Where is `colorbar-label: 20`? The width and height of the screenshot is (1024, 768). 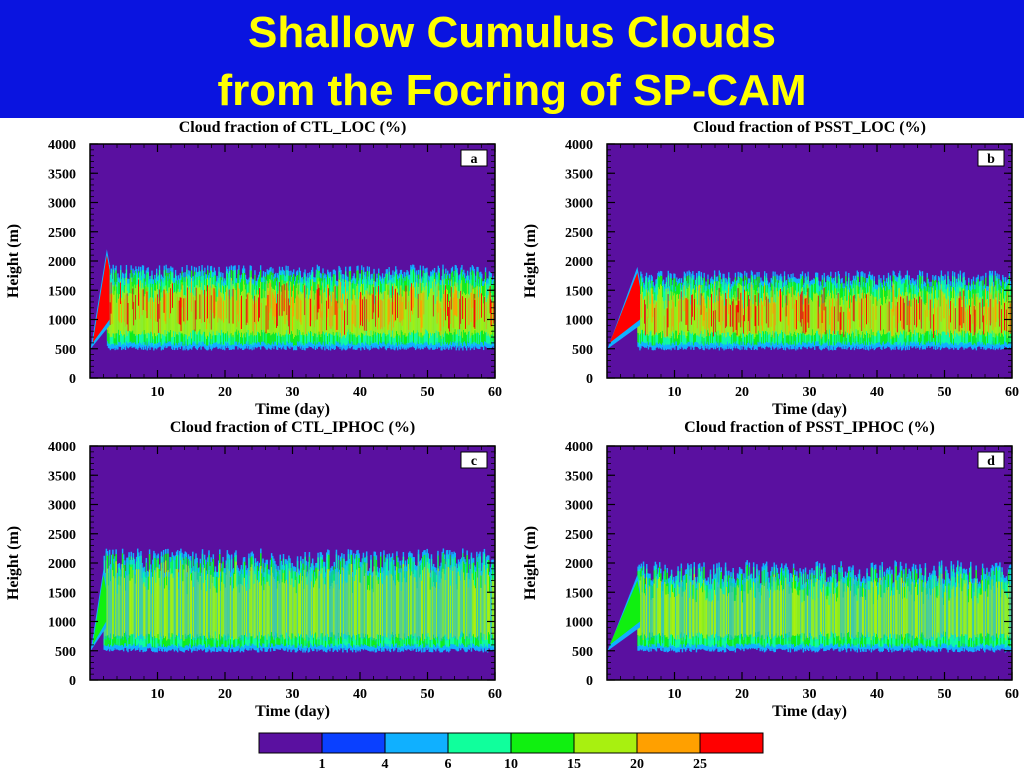
colorbar-label: 20 is located at coordinates (637, 762).